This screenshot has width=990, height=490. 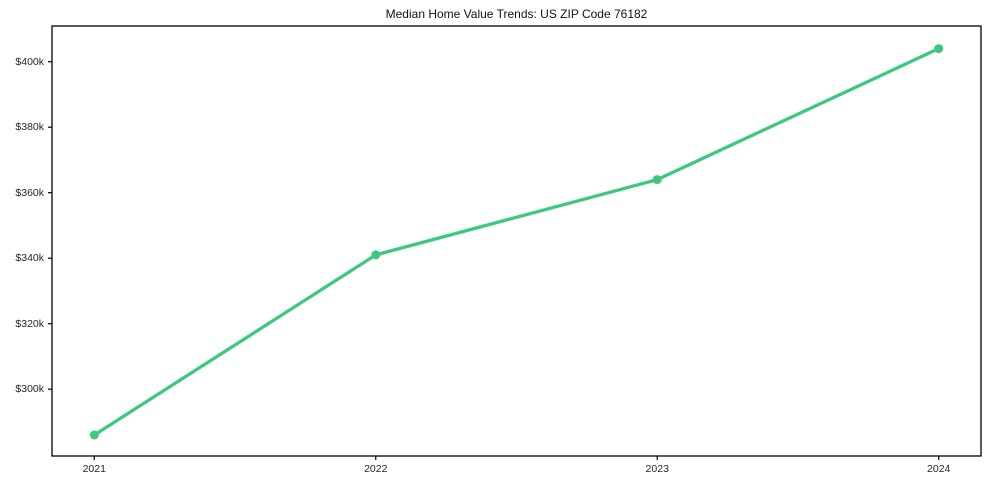 What do you see at coordinates (29, 127) in the screenshot?
I see `y-tick-label: $380k` at bounding box center [29, 127].